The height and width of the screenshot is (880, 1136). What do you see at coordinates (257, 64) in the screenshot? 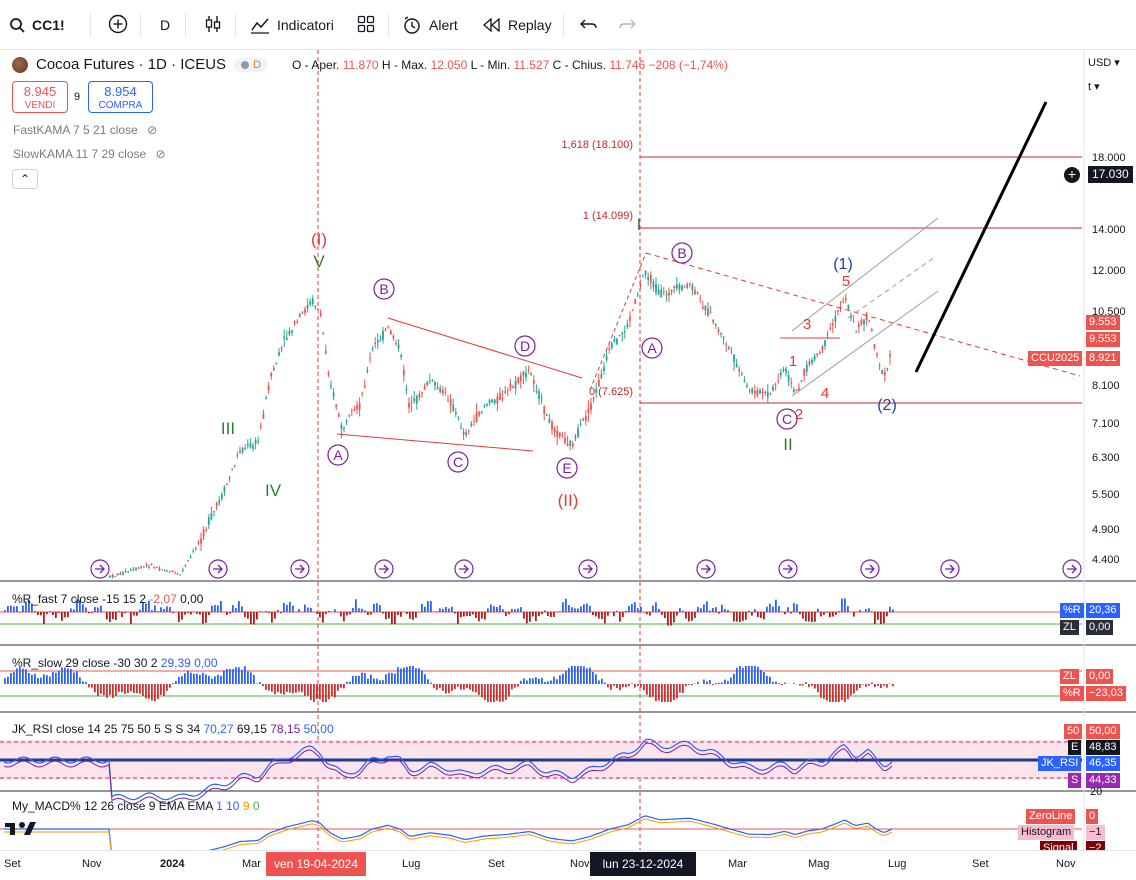
I see `market-status-label: D` at bounding box center [257, 64].